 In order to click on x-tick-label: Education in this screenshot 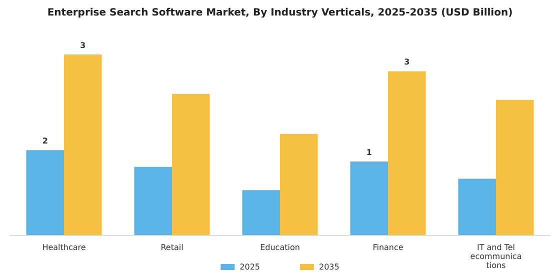, I will do `click(280, 247)`.